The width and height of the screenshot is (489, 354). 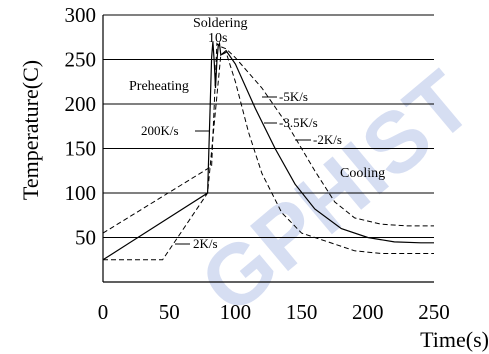 I want to click on annotation-rate-minus35: -3.5K/s, so click(x=298, y=122).